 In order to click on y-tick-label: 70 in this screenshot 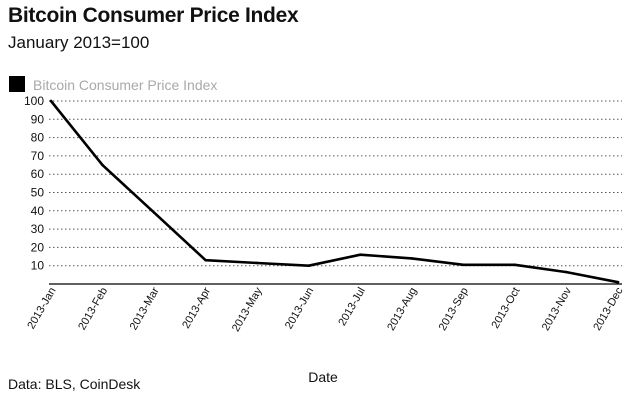, I will do `click(38, 156)`.